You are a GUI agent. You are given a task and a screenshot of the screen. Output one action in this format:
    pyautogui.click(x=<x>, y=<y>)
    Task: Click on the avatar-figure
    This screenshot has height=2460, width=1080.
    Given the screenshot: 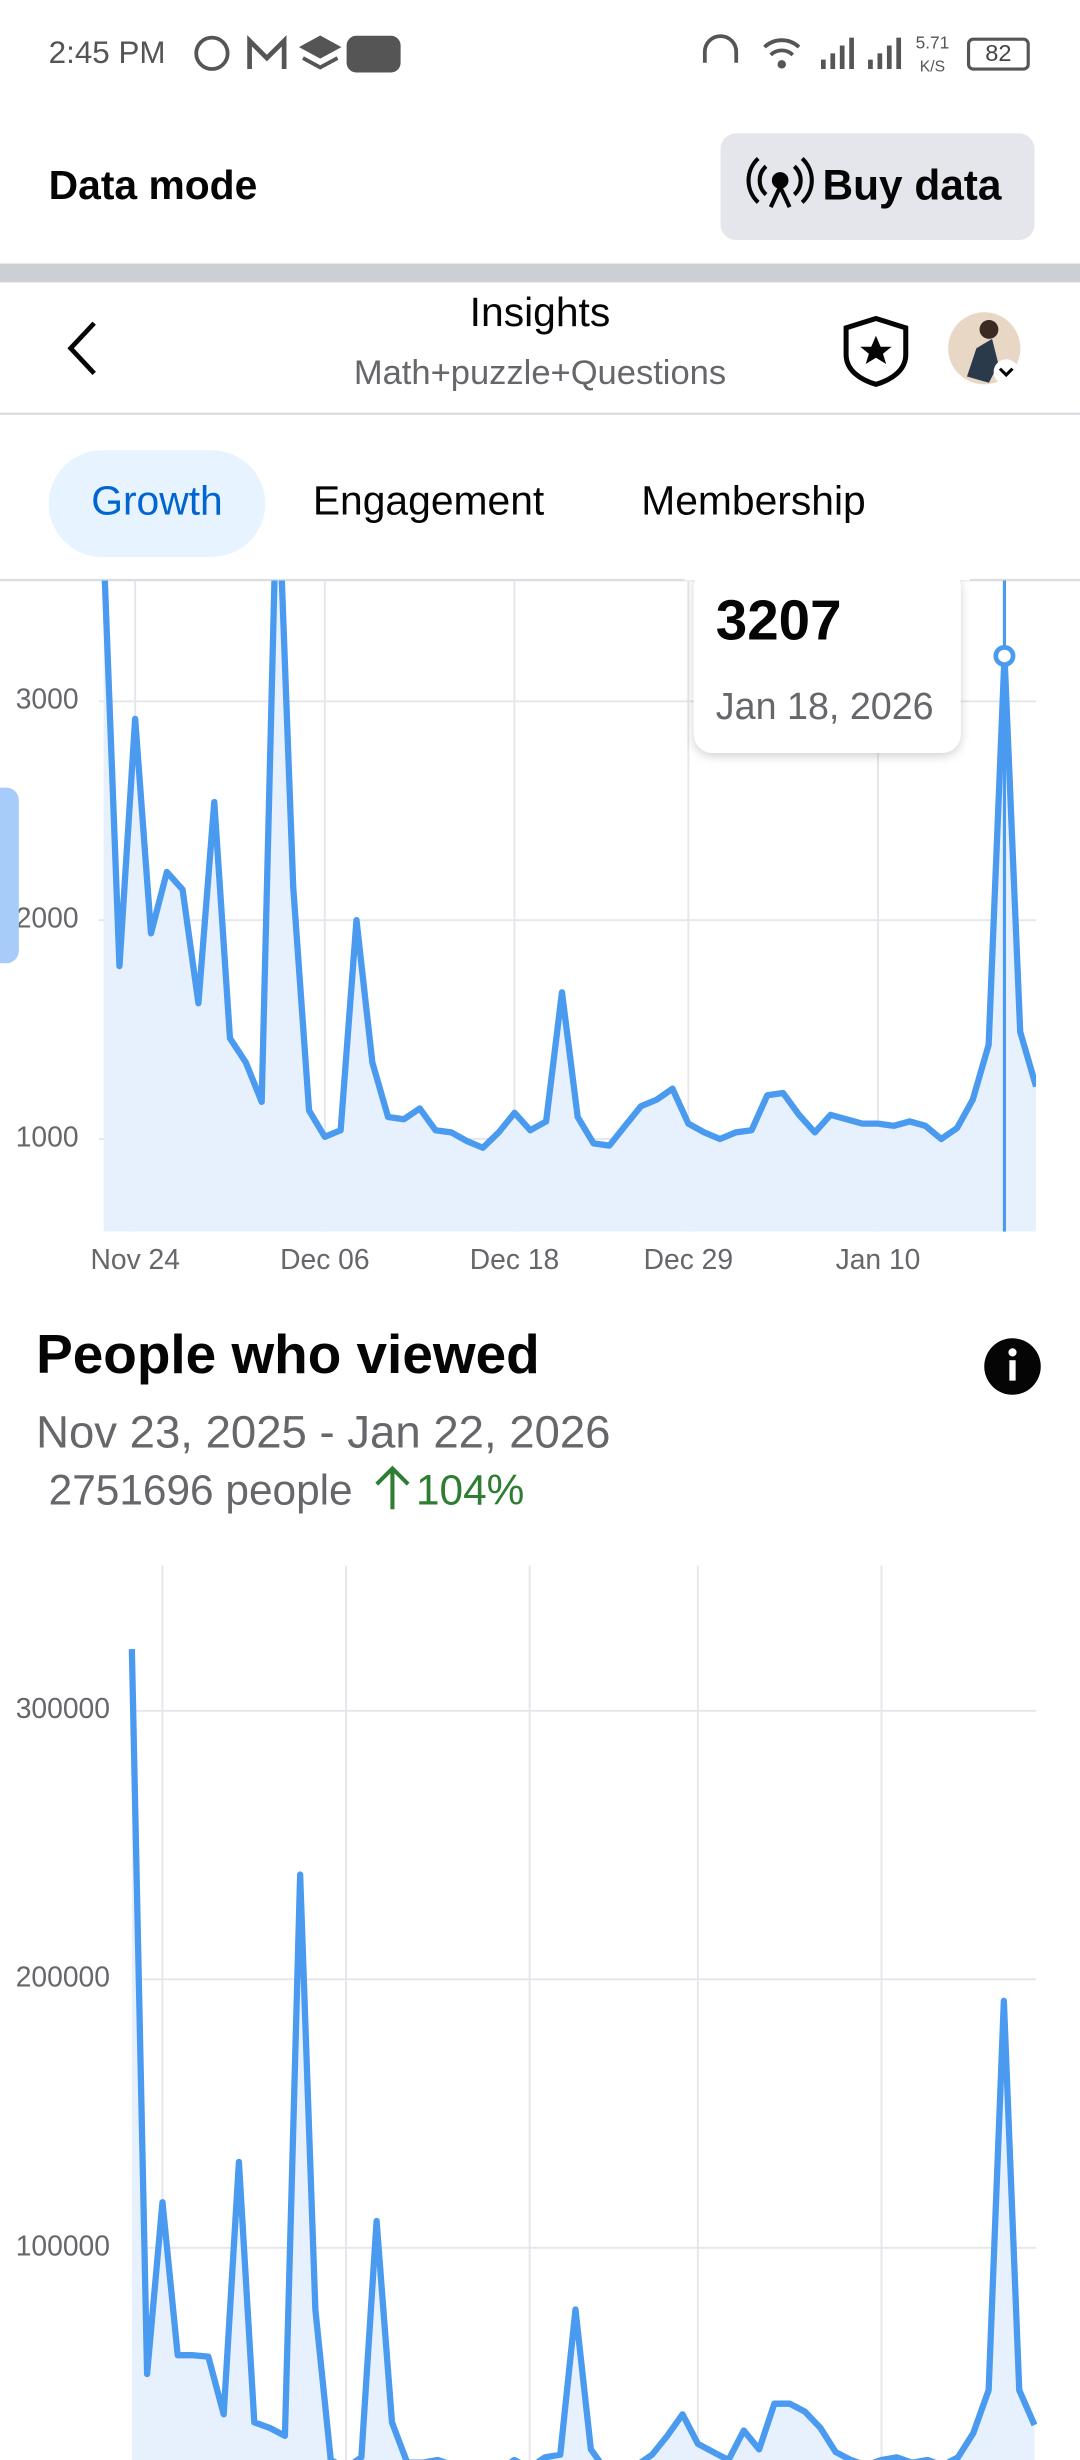 What is the action you would take?
    pyautogui.click(x=982, y=360)
    